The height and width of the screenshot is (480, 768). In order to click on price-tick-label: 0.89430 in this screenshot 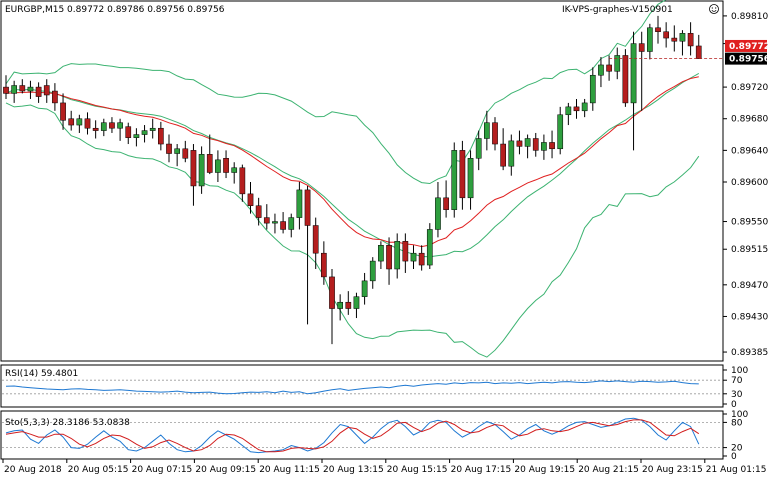, I will do `click(749, 317)`.